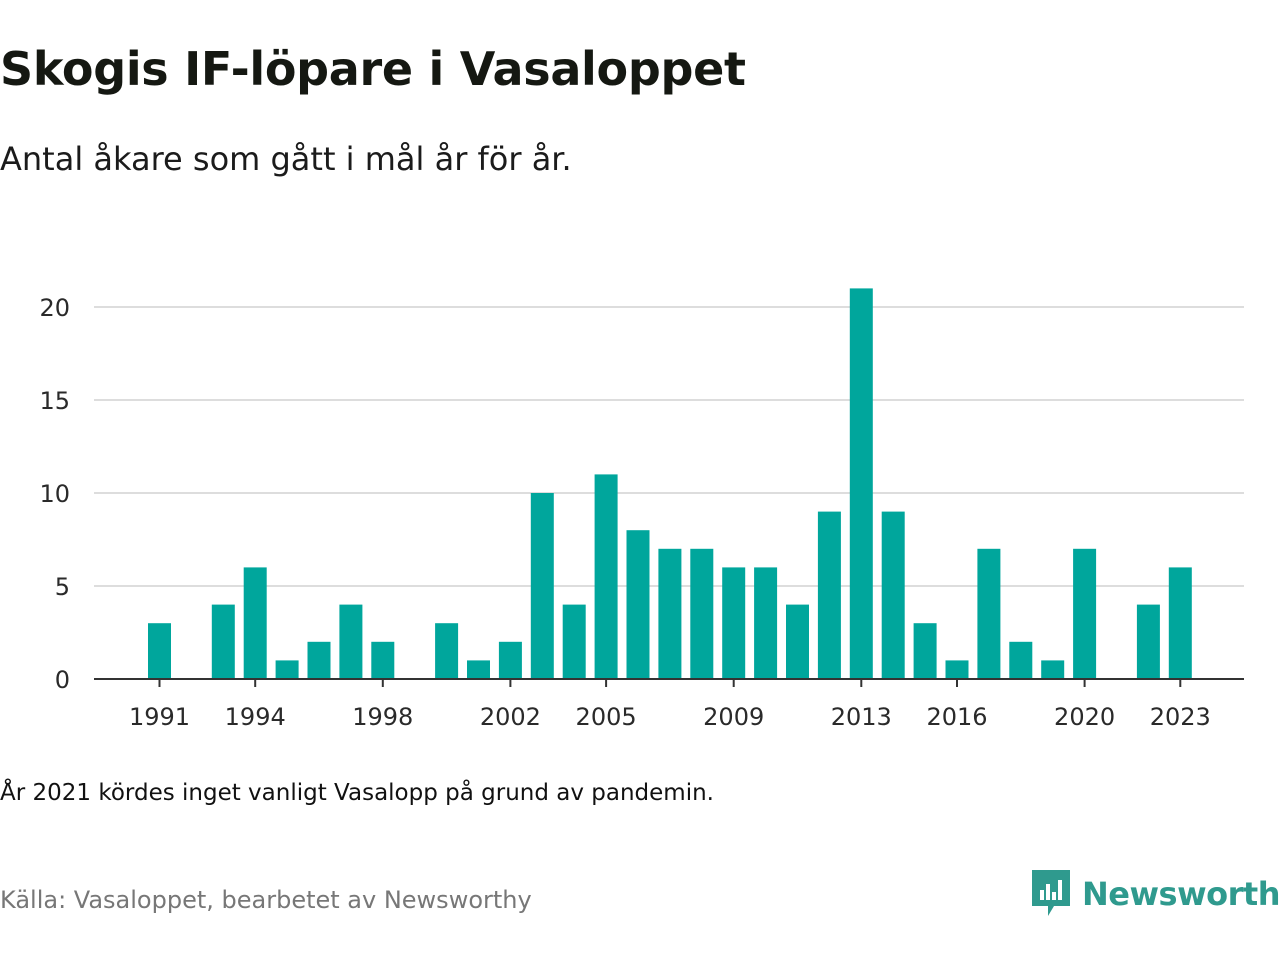 This screenshot has height=960, width=1280. What do you see at coordinates (54, 494) in the screenshot?
I see `y-tick-label: 10` at bounding box center [54, 494].